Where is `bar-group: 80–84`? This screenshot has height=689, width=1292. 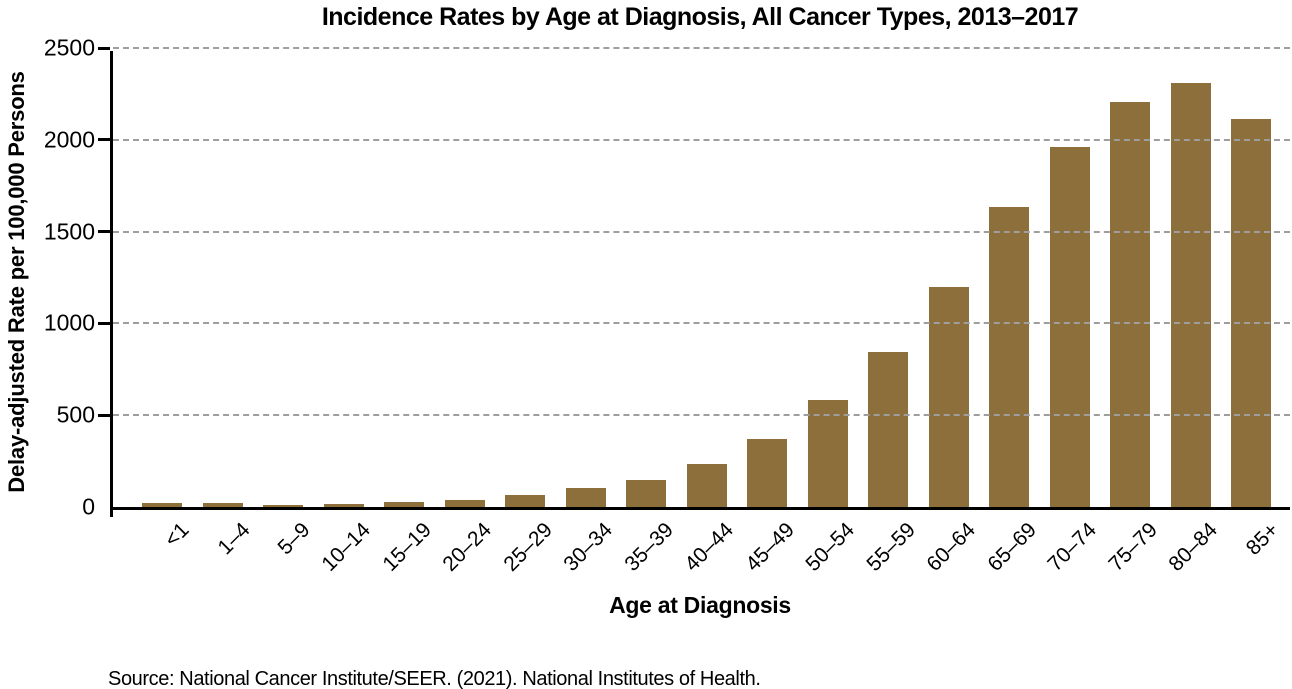
bar-group: 80–84 is located at coordinates (1191, 313).